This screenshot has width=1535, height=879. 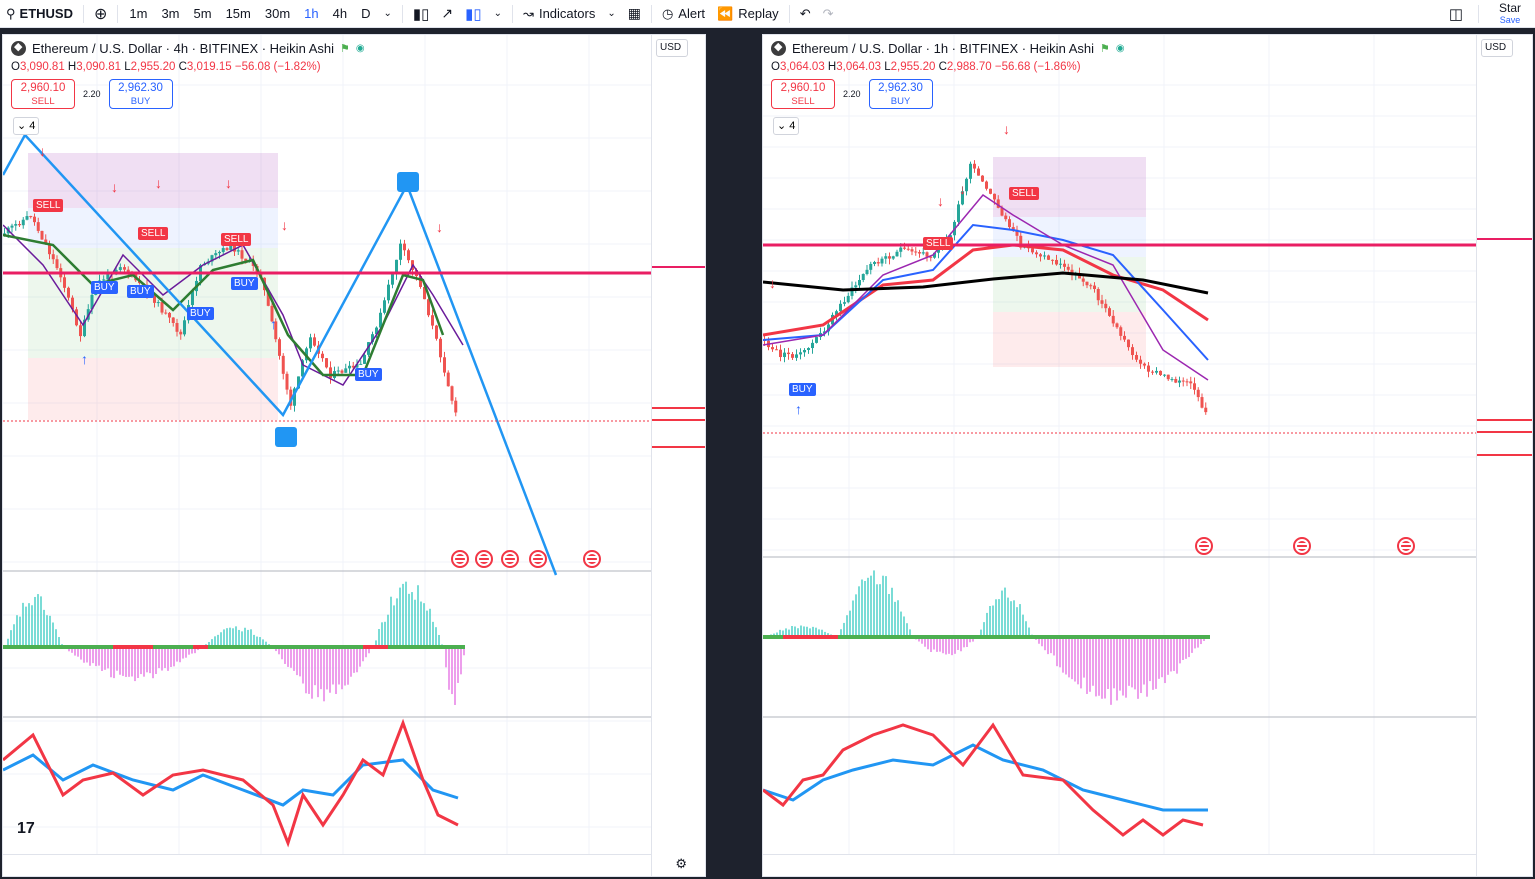 I want to click on timeframe-5m: 5m, so click(x=202, y=13).